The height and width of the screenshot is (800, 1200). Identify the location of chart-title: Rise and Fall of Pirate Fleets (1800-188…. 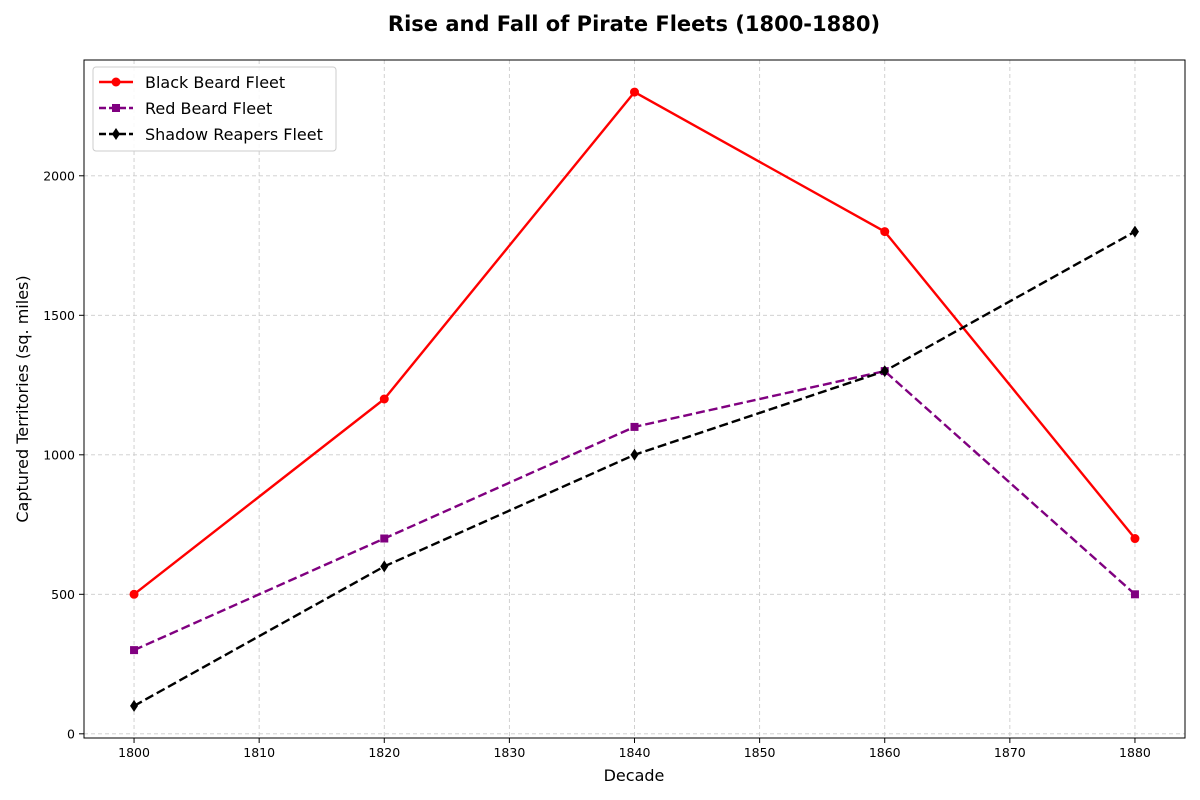
(634, 24).